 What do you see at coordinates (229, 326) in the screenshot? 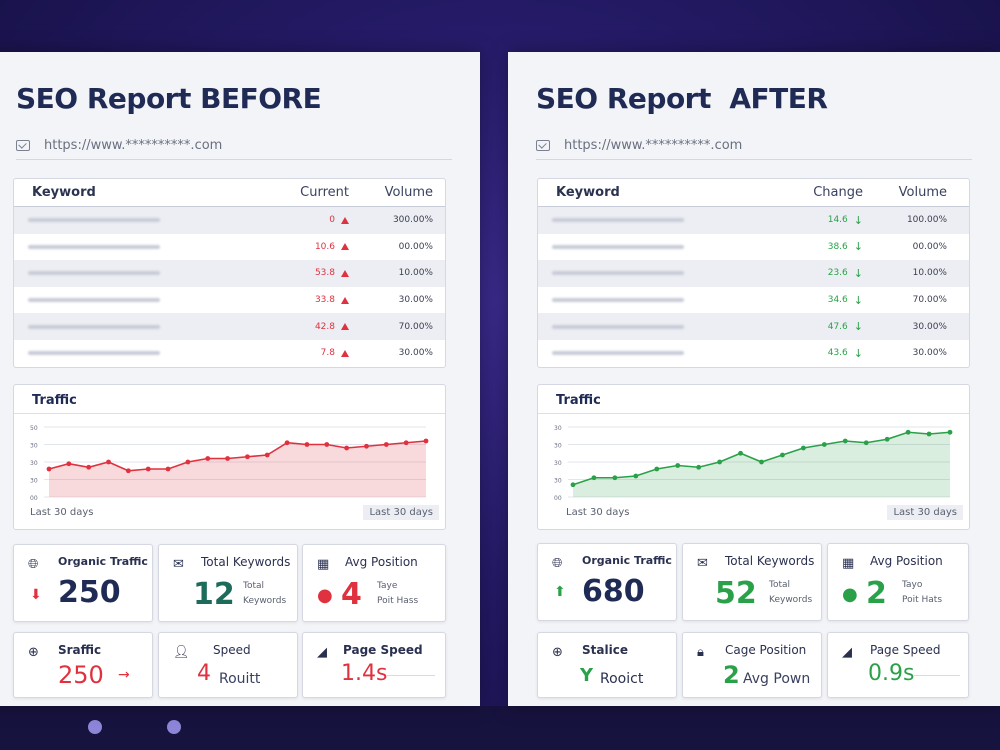
I see `table-row: 42.8 70.00%` at bounding box center [229, 326].